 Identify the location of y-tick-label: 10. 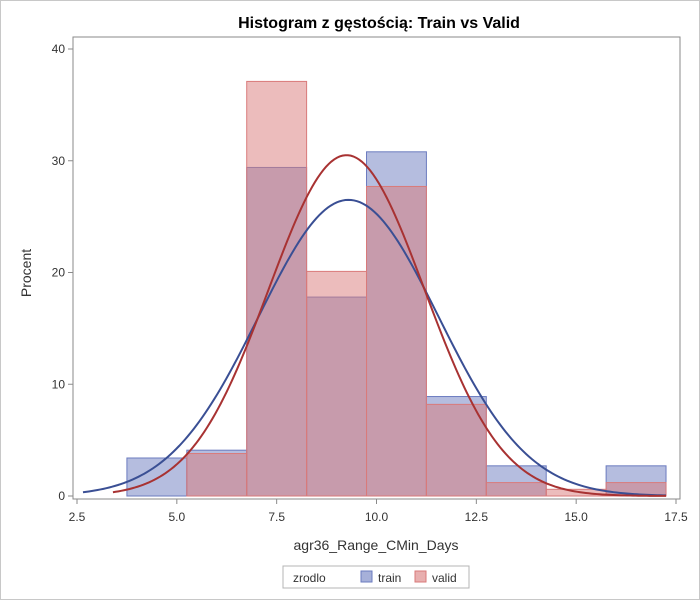
(59, 384).